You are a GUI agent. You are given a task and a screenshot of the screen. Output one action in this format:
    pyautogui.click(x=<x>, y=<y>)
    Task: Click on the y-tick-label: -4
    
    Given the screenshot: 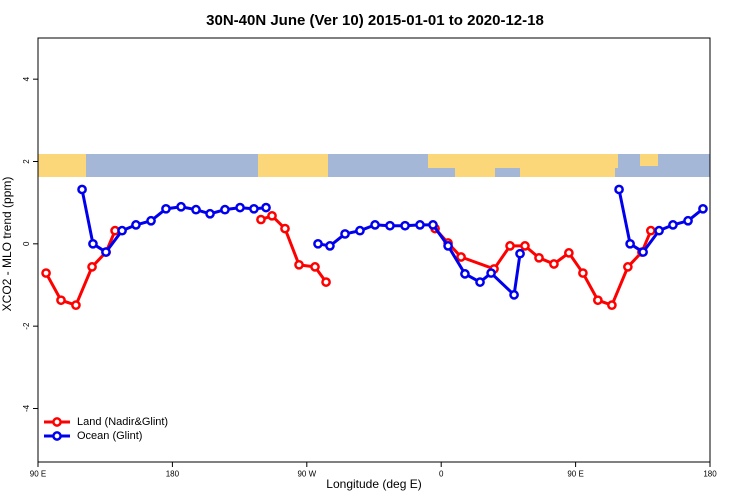 What is the action you would take?
    pyautogui.click(x=26, y=408)
    